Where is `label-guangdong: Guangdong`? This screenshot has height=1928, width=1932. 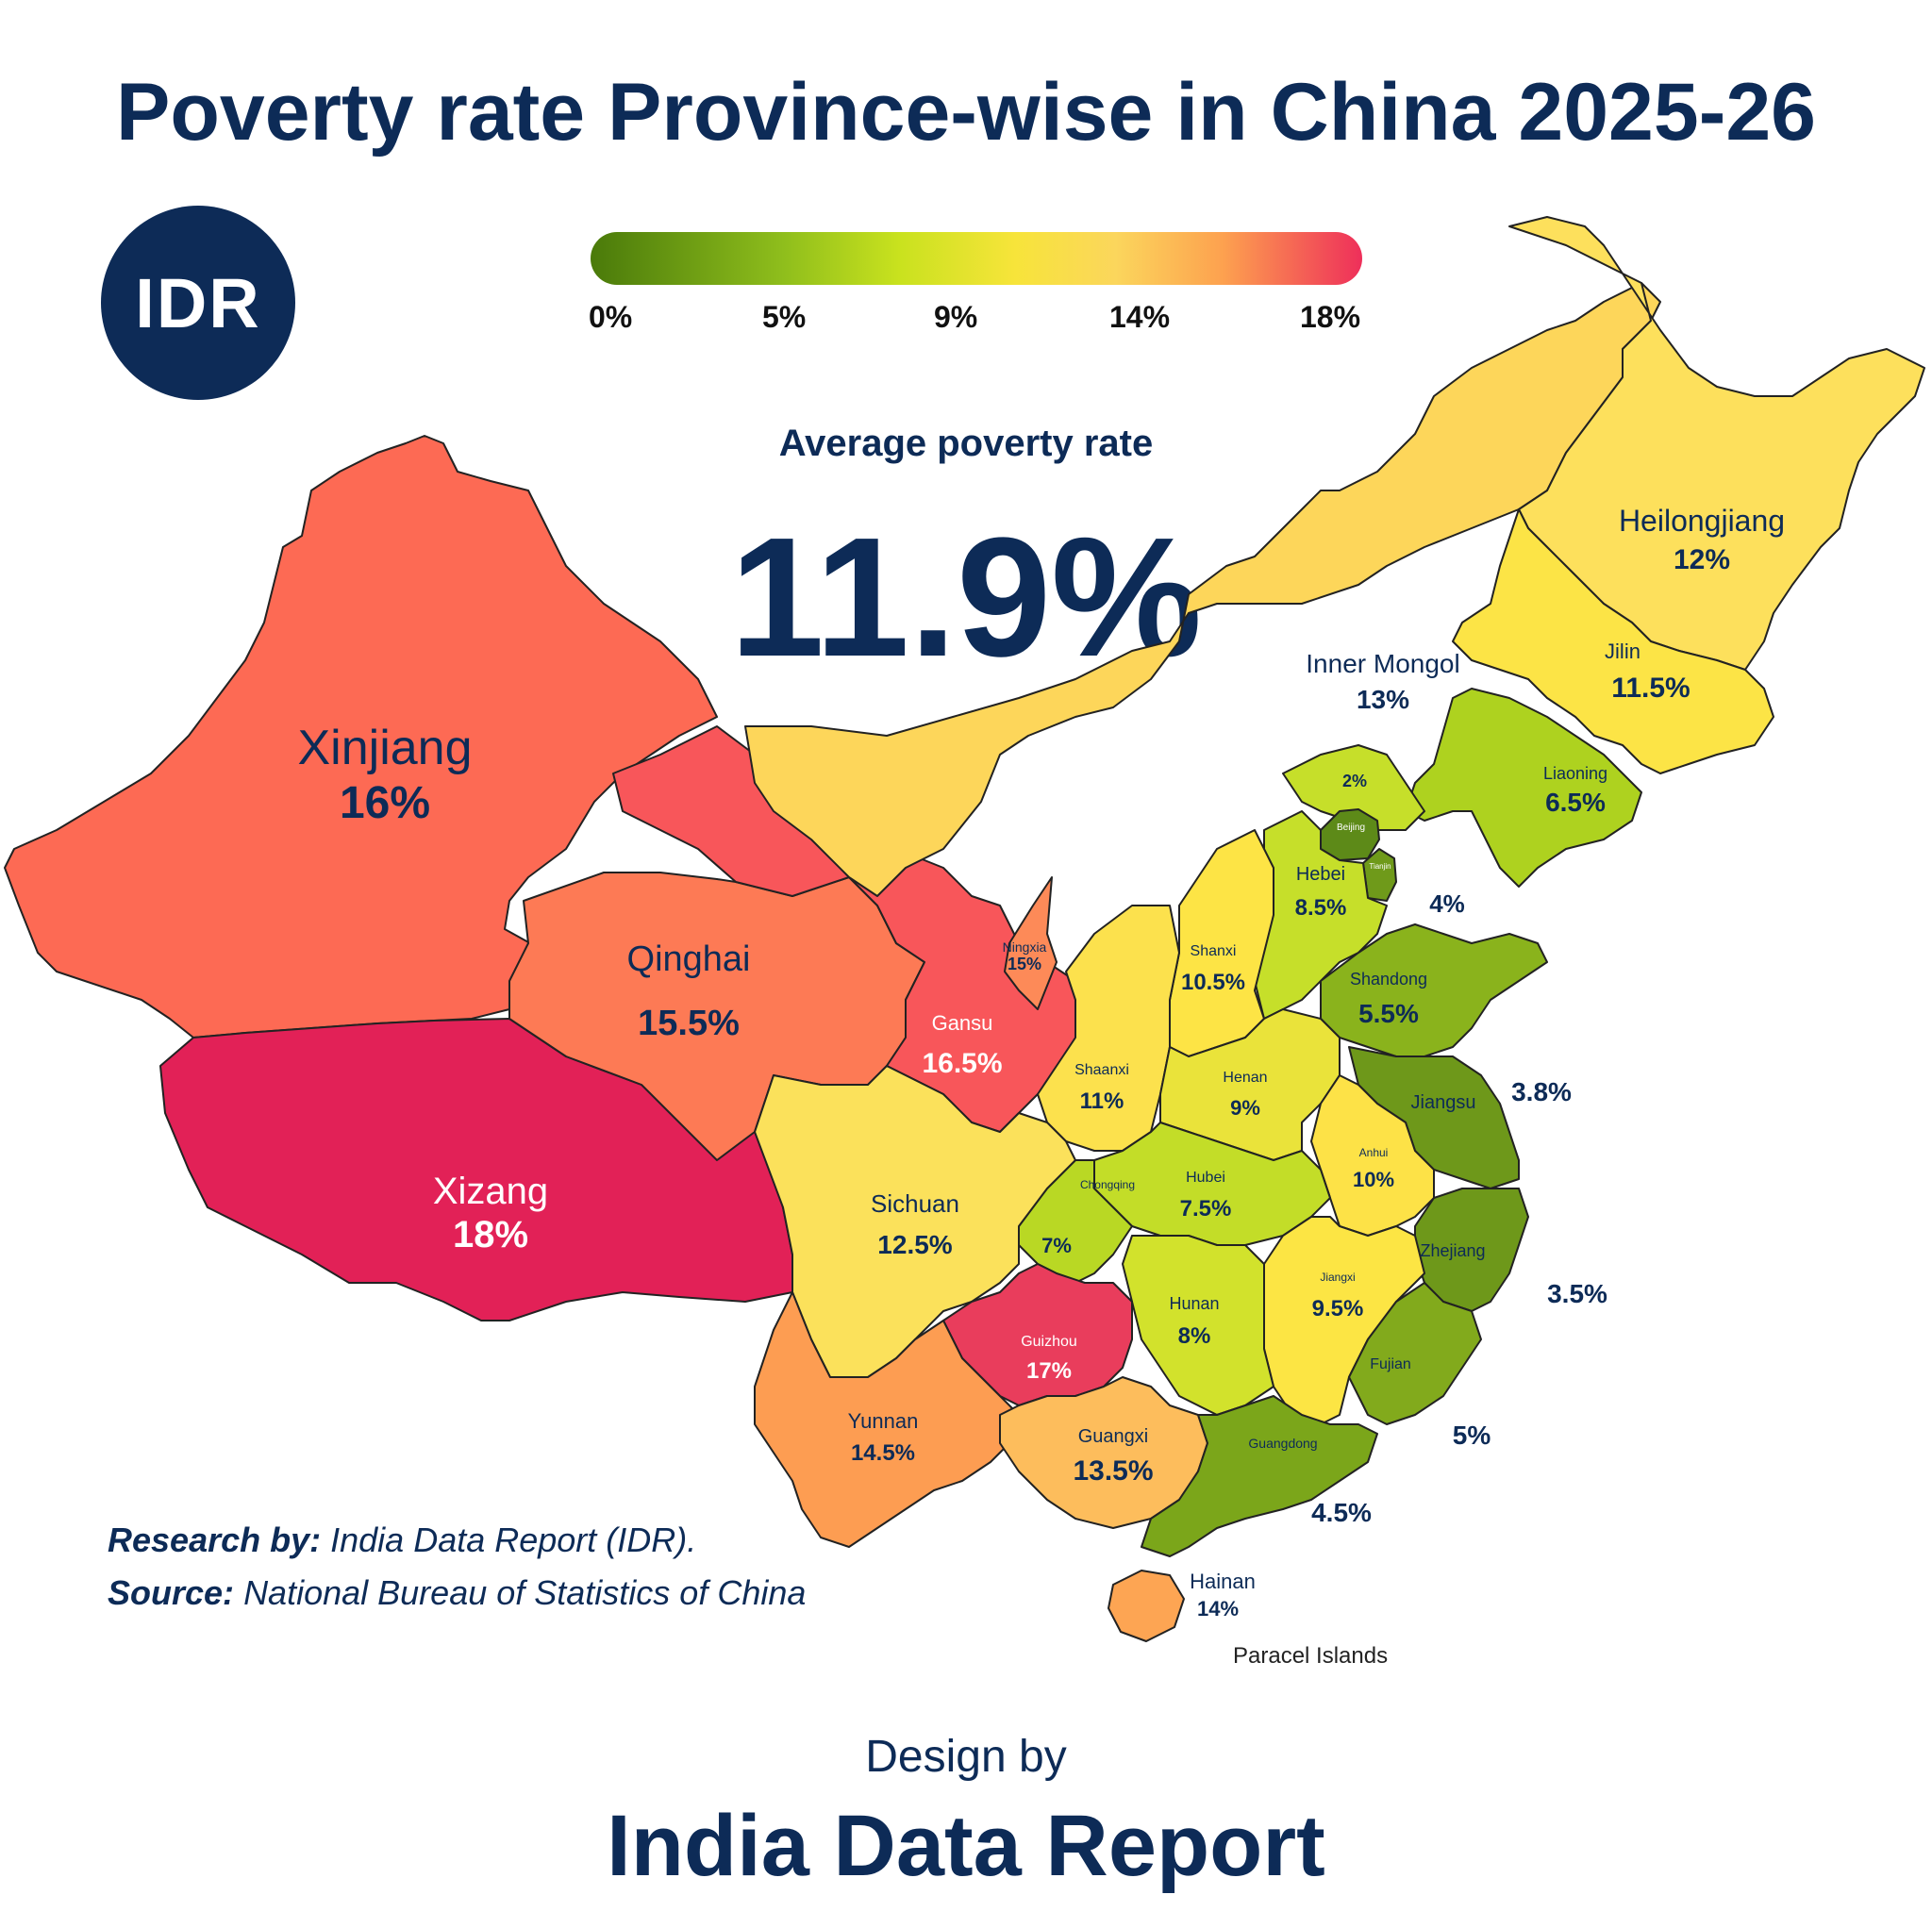
label-guangdong: Guangdong is located at coordinates (1282, 1443).